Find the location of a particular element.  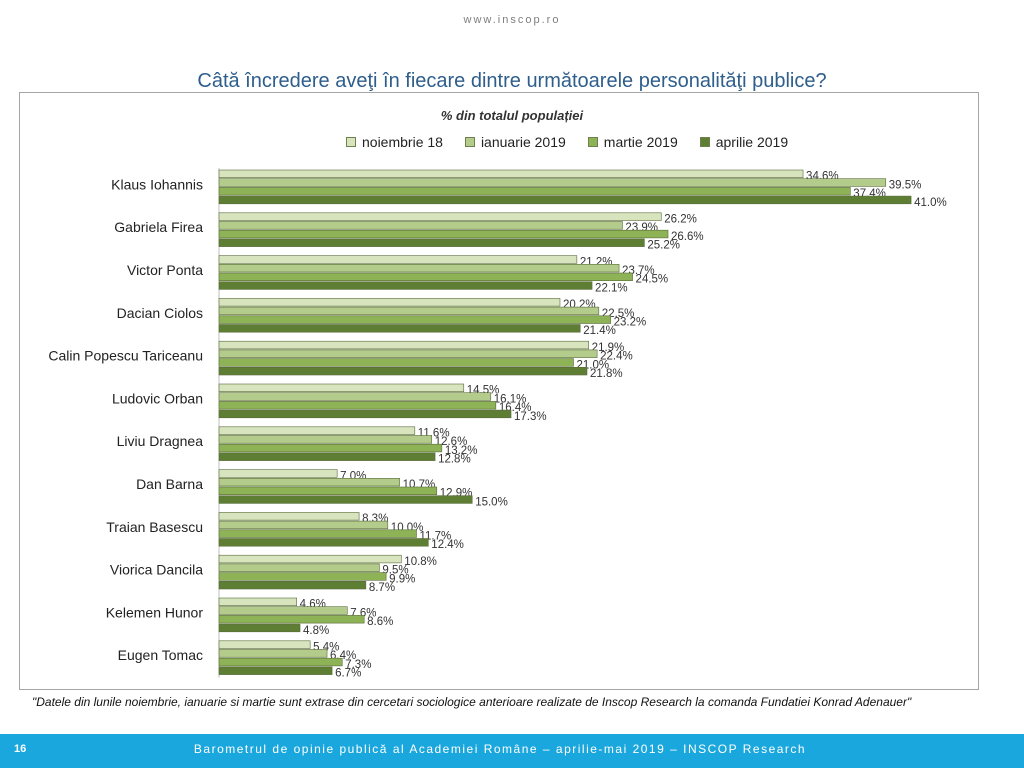

data-label: 4.8% is located at coordinates (316, 631).